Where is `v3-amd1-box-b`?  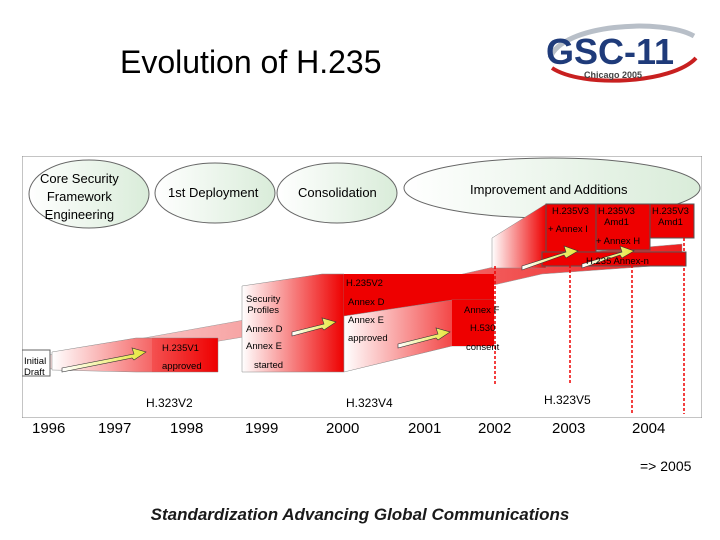 v3-amd1-box-b is located at coordinates (672, 221).